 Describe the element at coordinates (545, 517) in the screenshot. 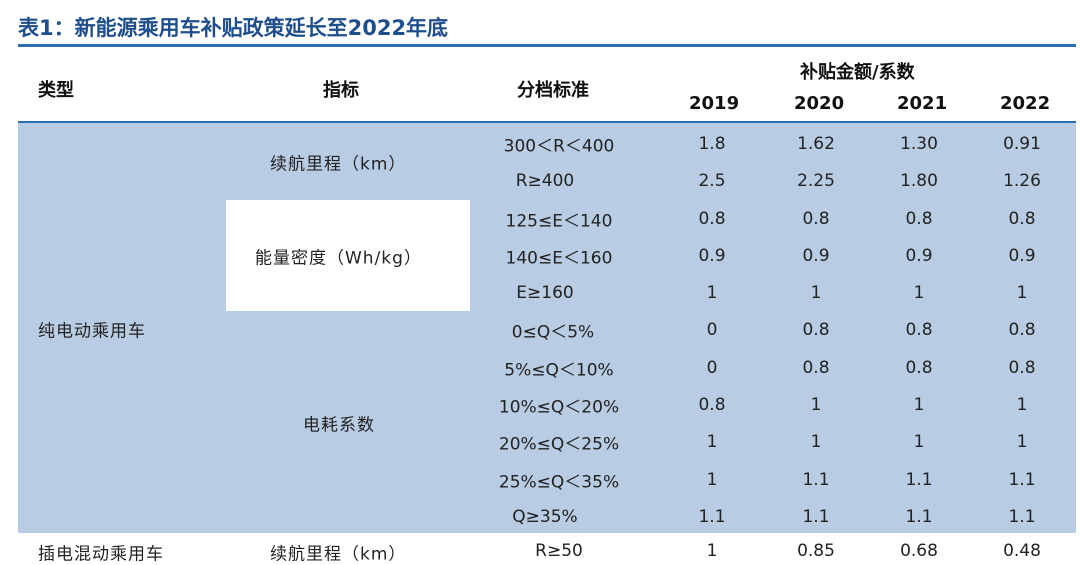

I see `tier-cell: Q≥35%` at that location.